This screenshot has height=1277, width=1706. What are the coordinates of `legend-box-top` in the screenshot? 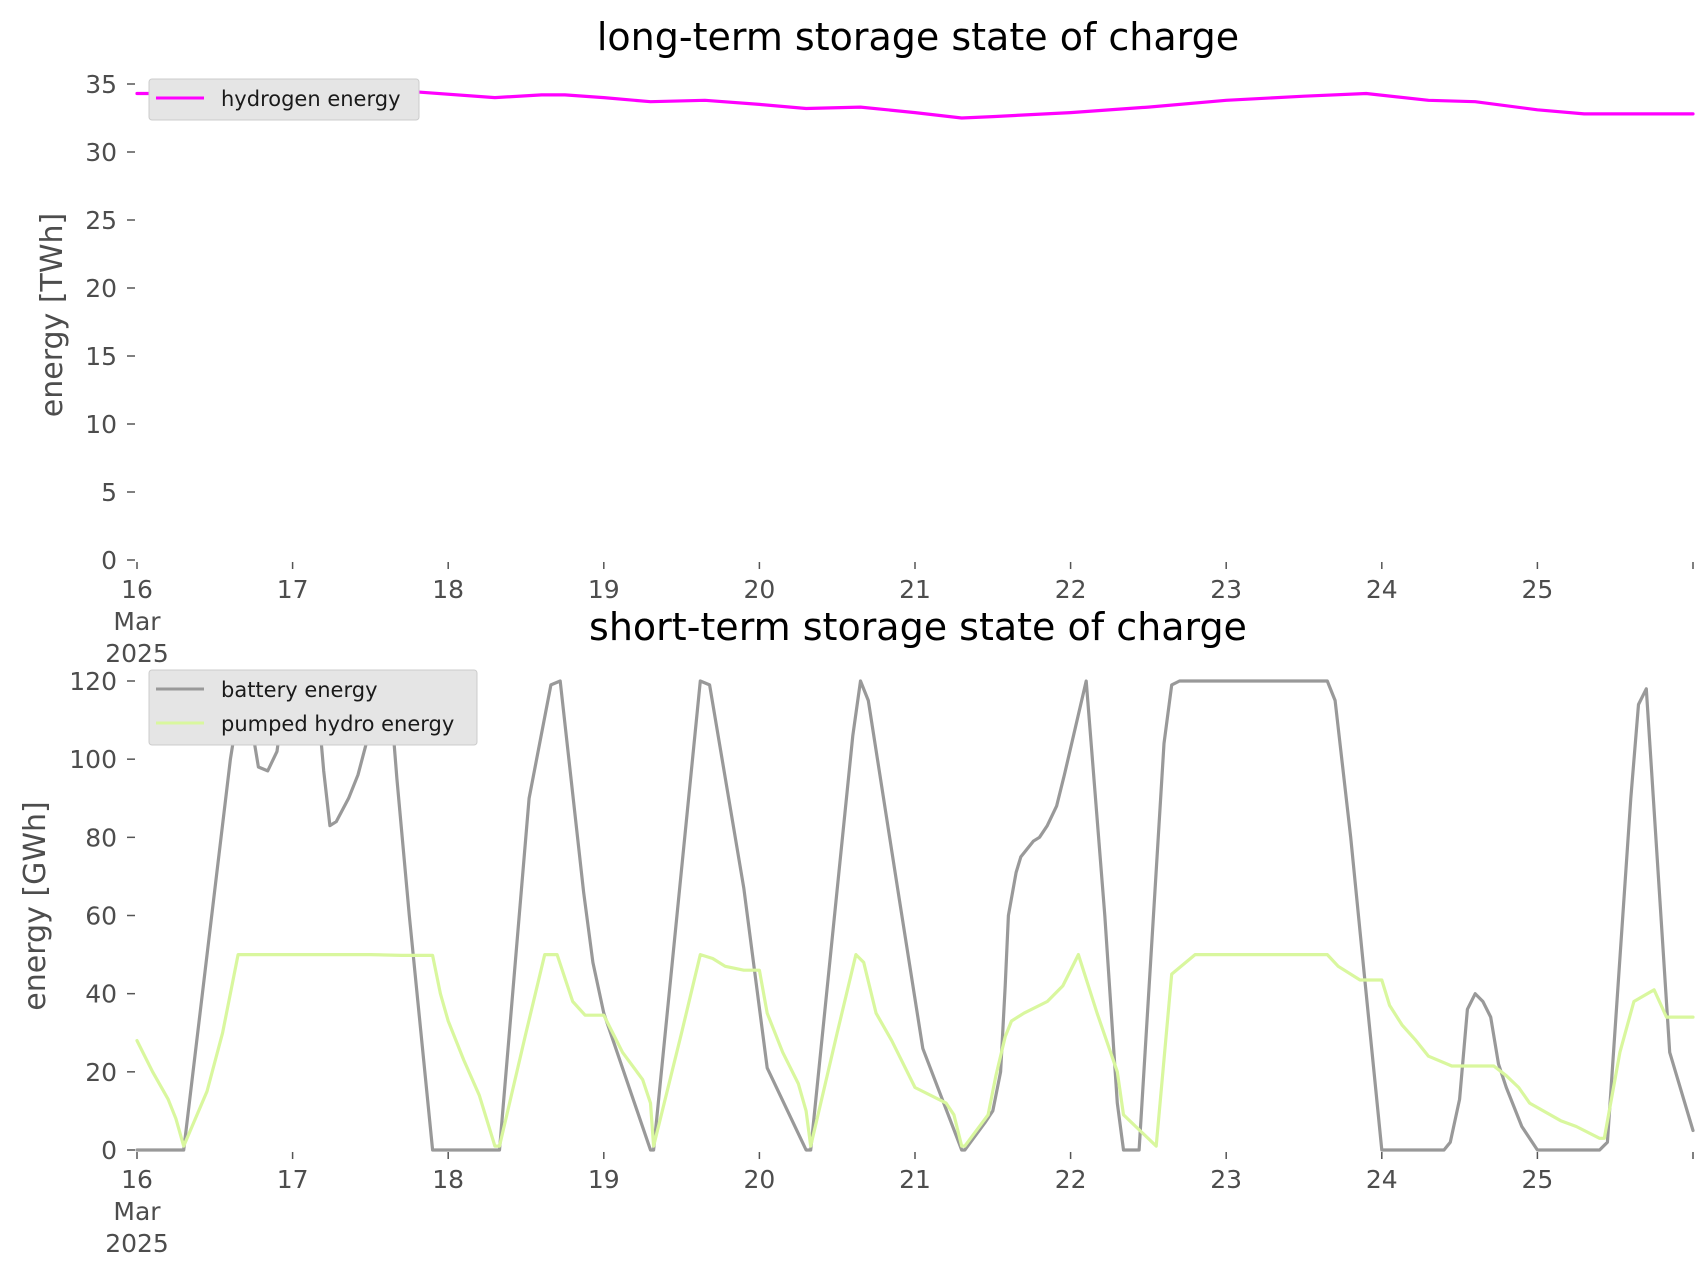 It's located at (284, 99).